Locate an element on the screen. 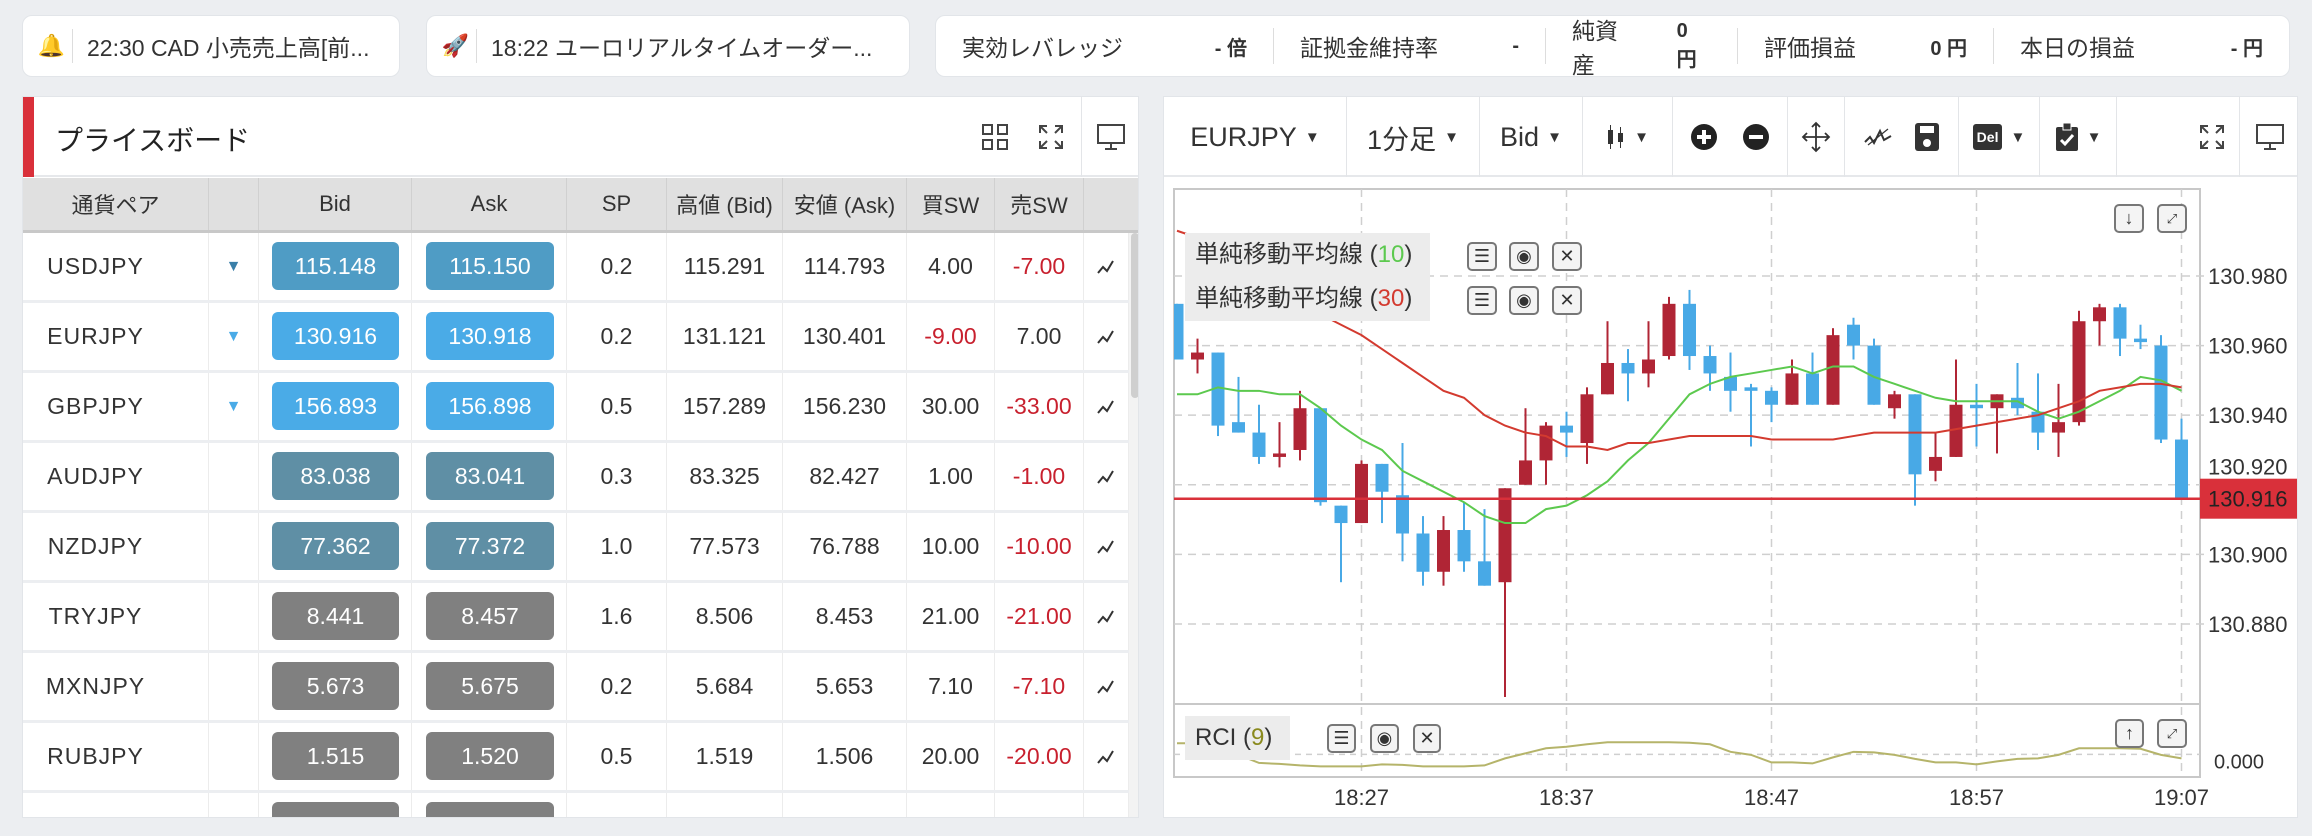  col-high: 高値 (Bid) is located at coordinates (725, 204).